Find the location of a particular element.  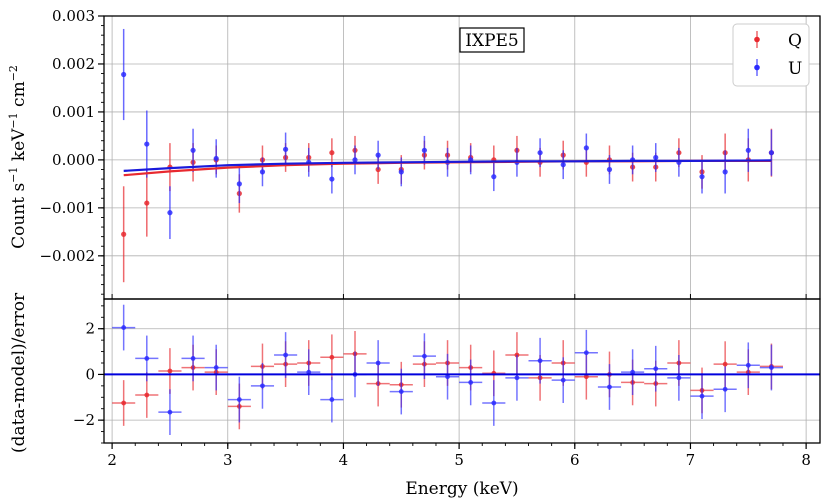

top-y-tick-label: −0.001 is located at coordinates (67, 208).